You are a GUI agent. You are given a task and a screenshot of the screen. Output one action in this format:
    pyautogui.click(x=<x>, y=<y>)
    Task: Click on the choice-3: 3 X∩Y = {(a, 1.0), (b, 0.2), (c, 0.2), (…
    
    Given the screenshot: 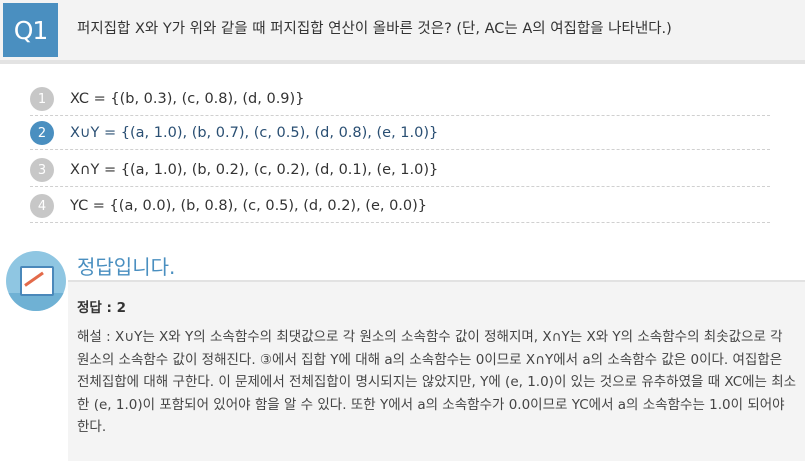 What is the action you would take?
    pyautogui.click(x=400, y=171)
    